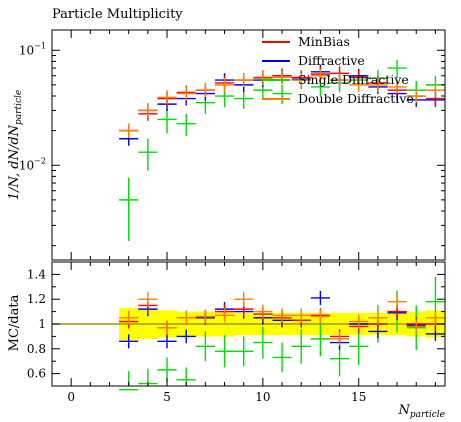  What do you see at coordinates (356, 98) in the screenshot?
I see `legend-label-3: Double Diffractive` at bounding box center [356, 98].